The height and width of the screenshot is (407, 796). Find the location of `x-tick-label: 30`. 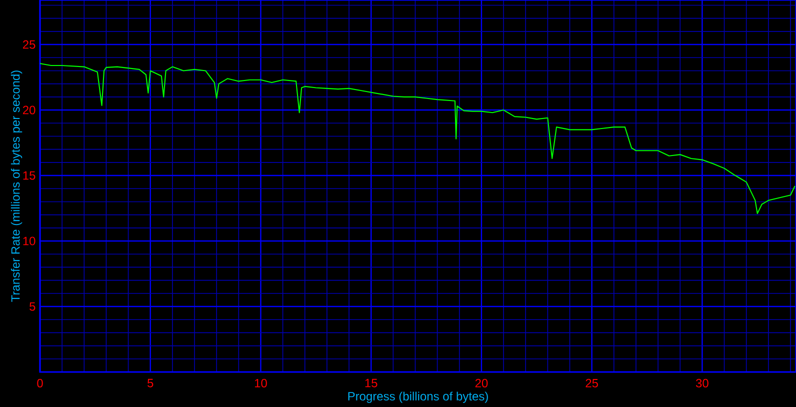

x-tick-label: 30 is located at coordinates (702, 383).